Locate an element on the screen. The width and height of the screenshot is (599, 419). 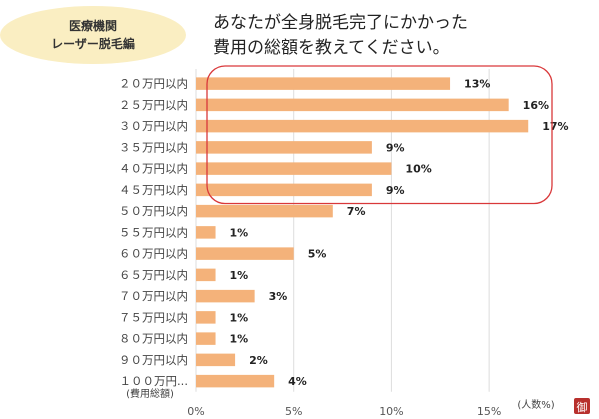
category-label-2: ３０万円以内 is located at coordinates (153, 126).